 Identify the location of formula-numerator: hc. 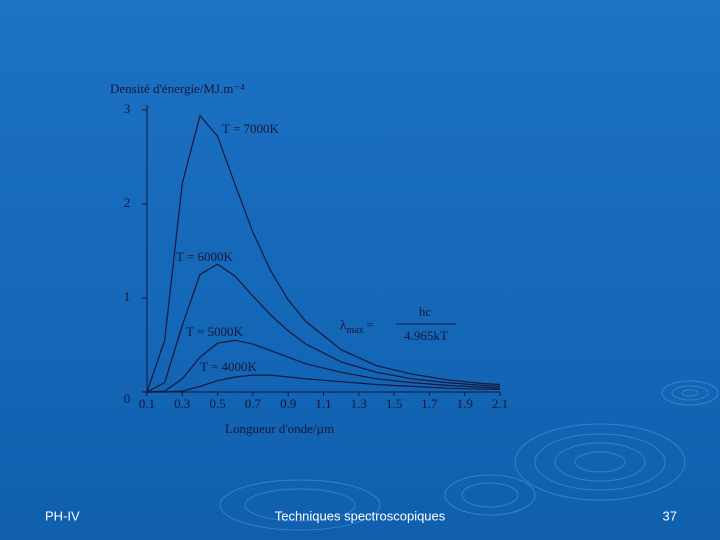
(425, 311).